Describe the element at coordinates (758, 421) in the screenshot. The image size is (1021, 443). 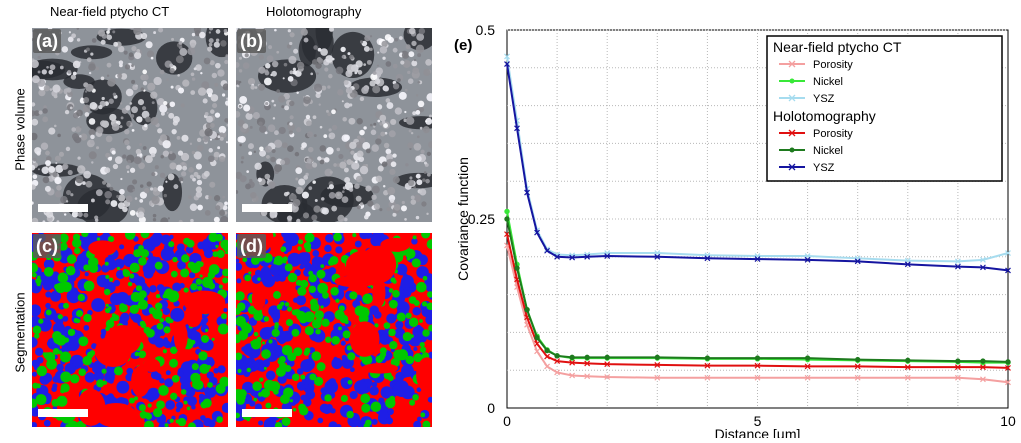
I see `x-tick-label: 5` at that location.